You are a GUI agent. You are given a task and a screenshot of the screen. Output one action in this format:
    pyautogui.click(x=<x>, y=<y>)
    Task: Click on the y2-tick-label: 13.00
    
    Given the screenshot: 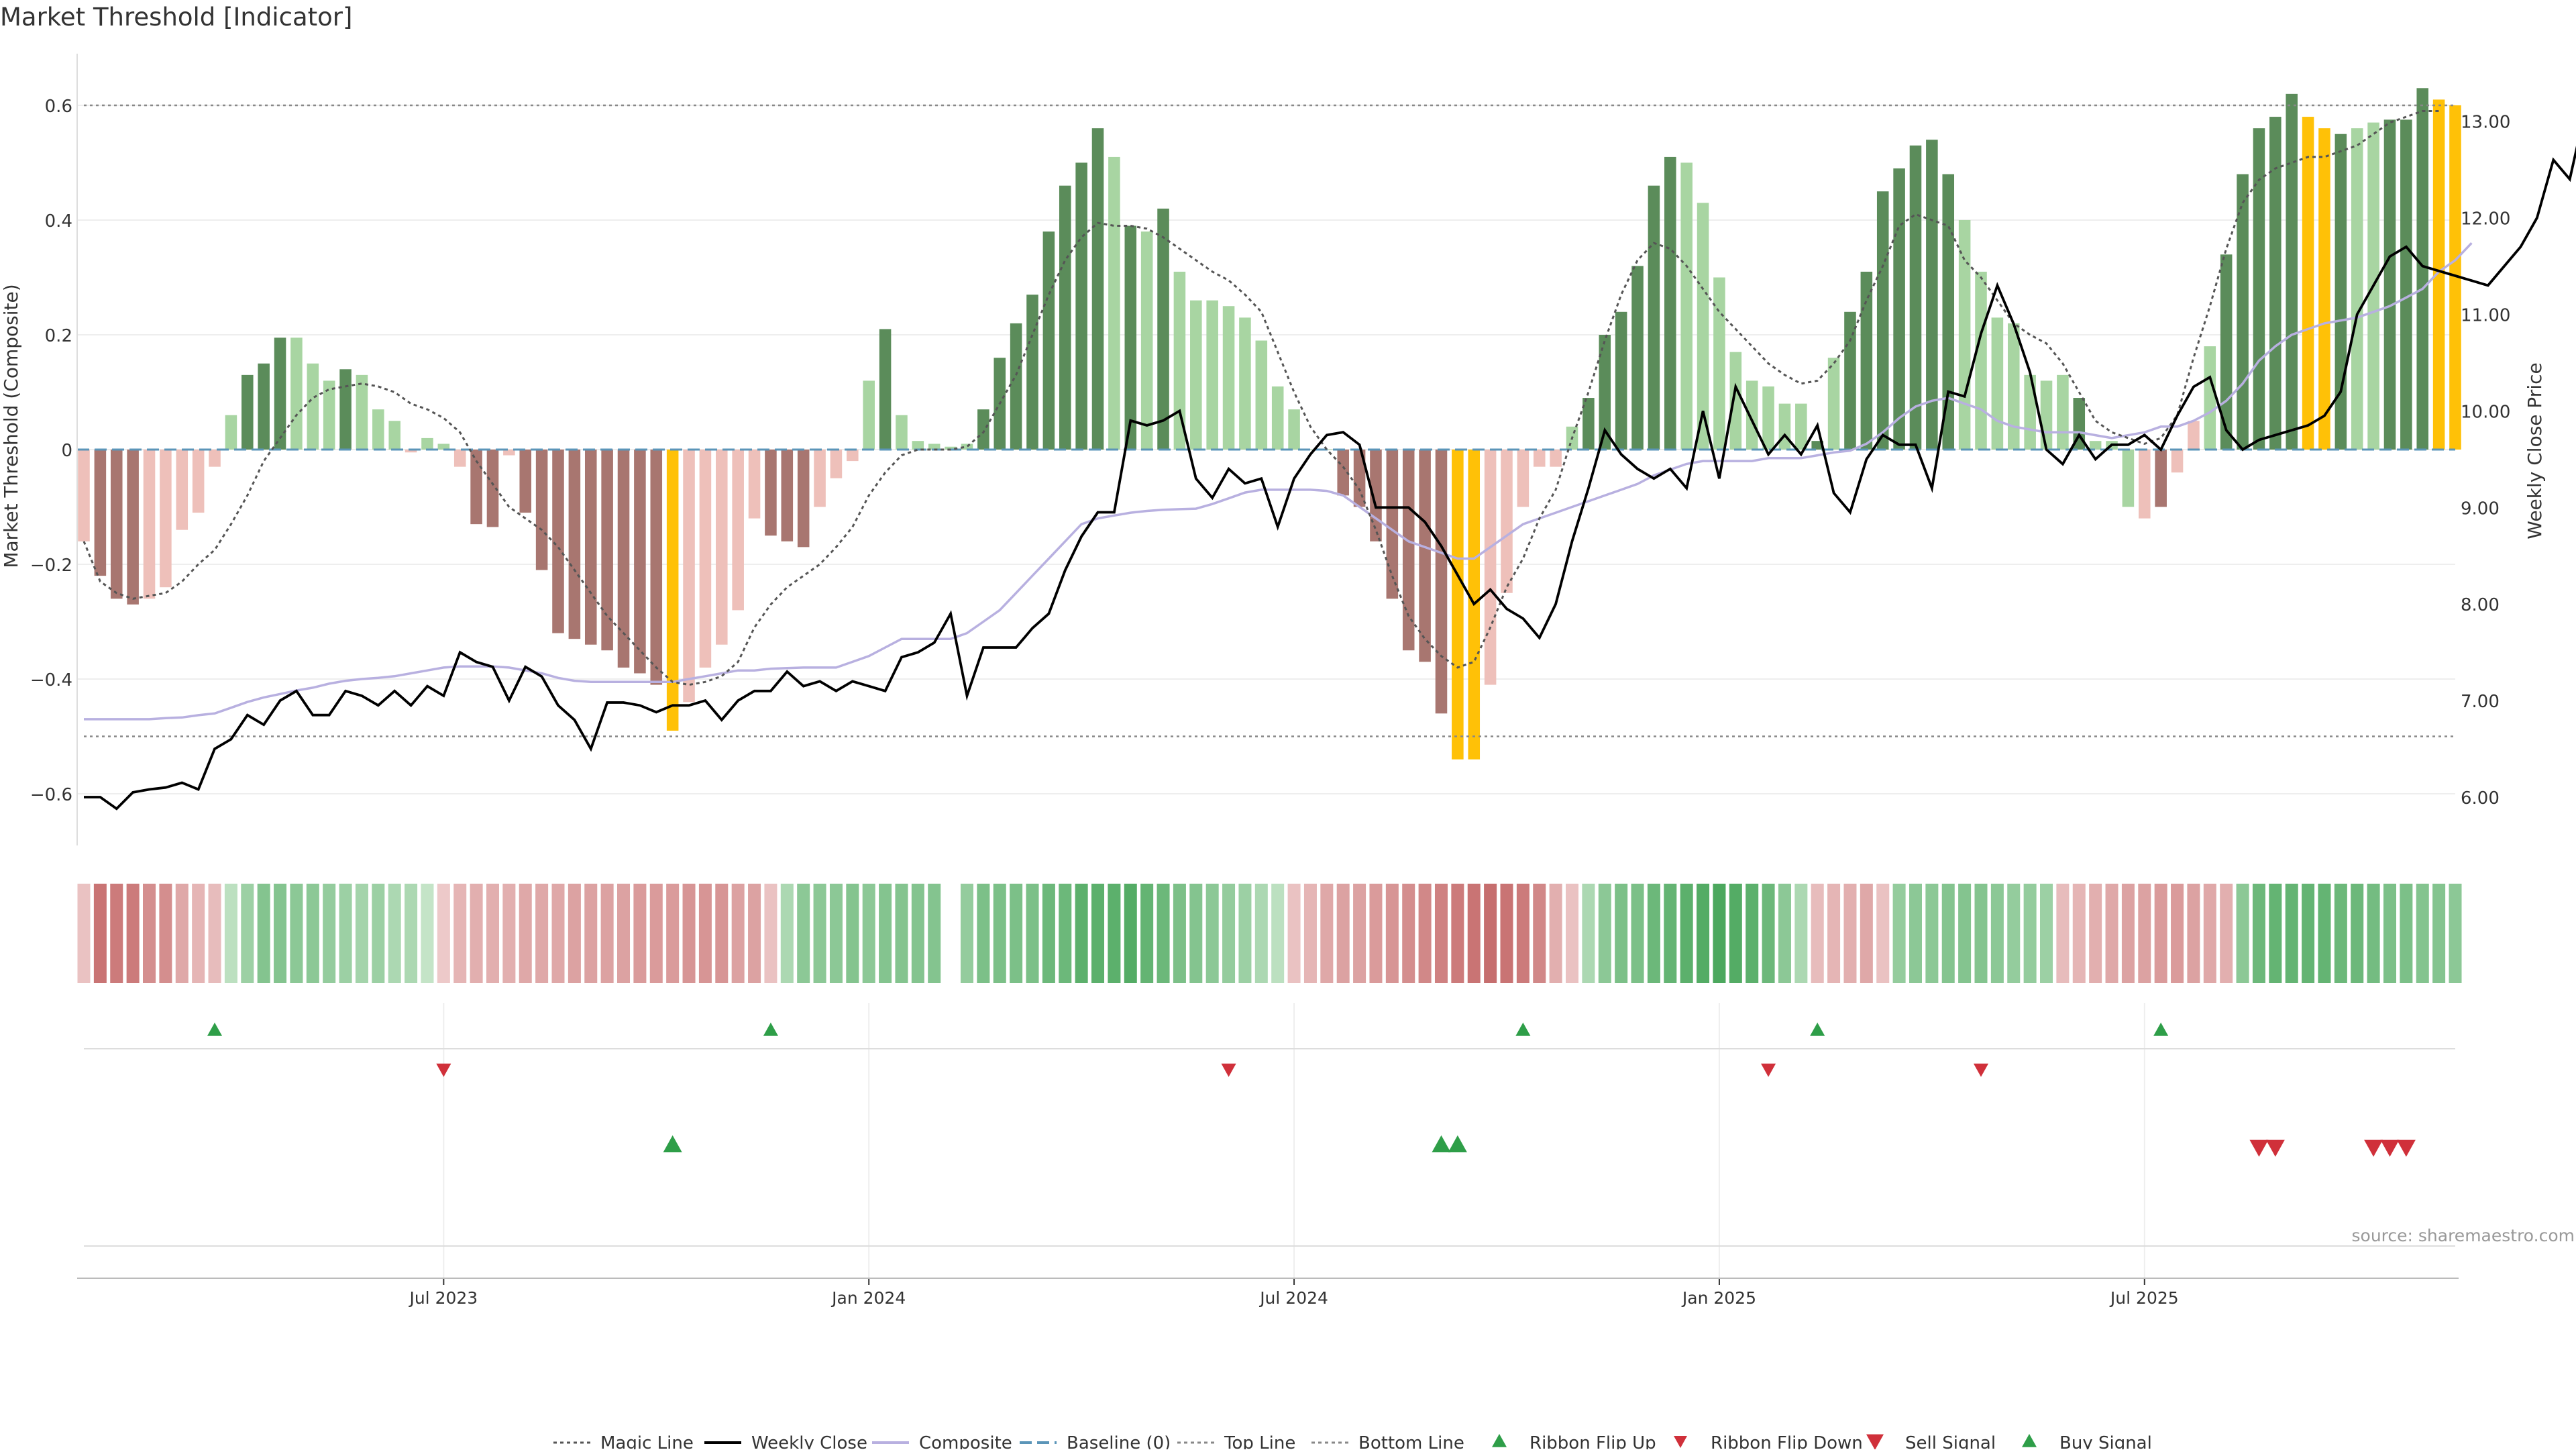 What is the action you would take?
    pyautogui.click(x=2485, y=123)
    